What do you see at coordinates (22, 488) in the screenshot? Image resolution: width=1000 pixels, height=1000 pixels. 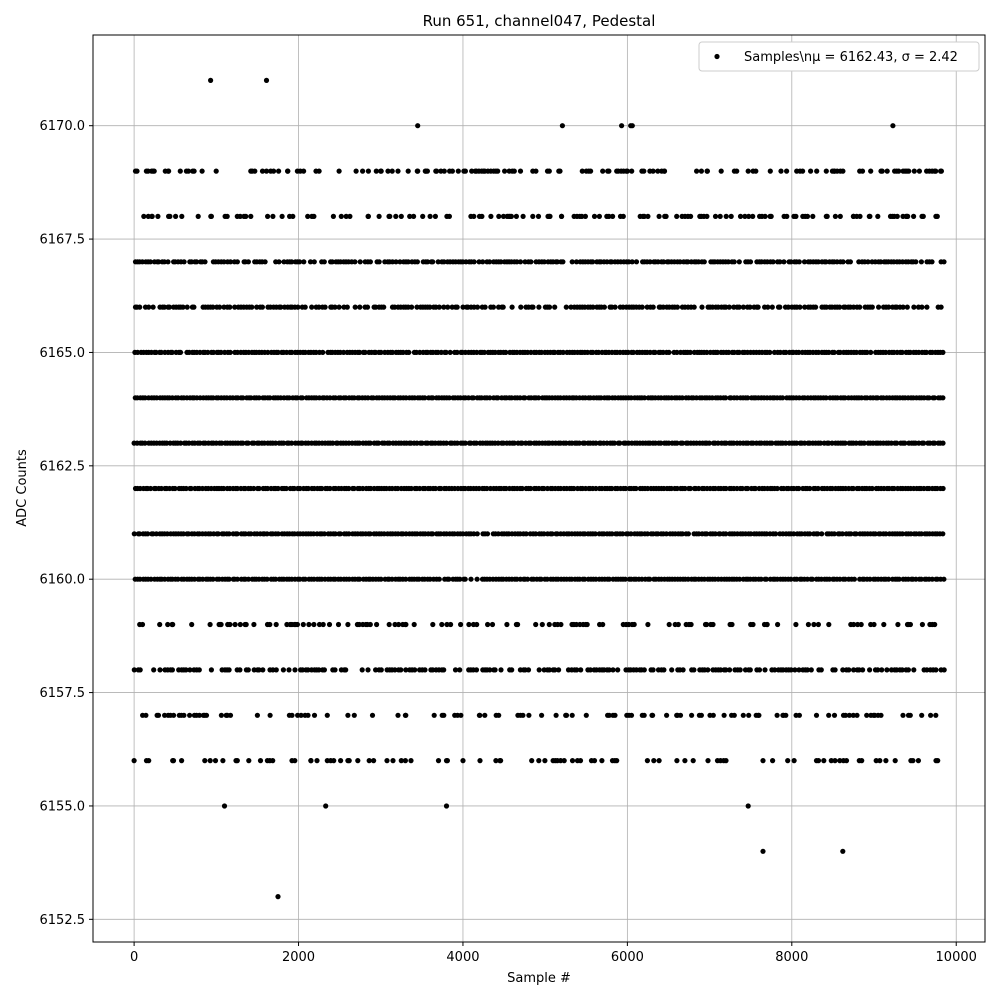 I see `y-axis-label: ADC Counts` at bounding box center [22, 488].